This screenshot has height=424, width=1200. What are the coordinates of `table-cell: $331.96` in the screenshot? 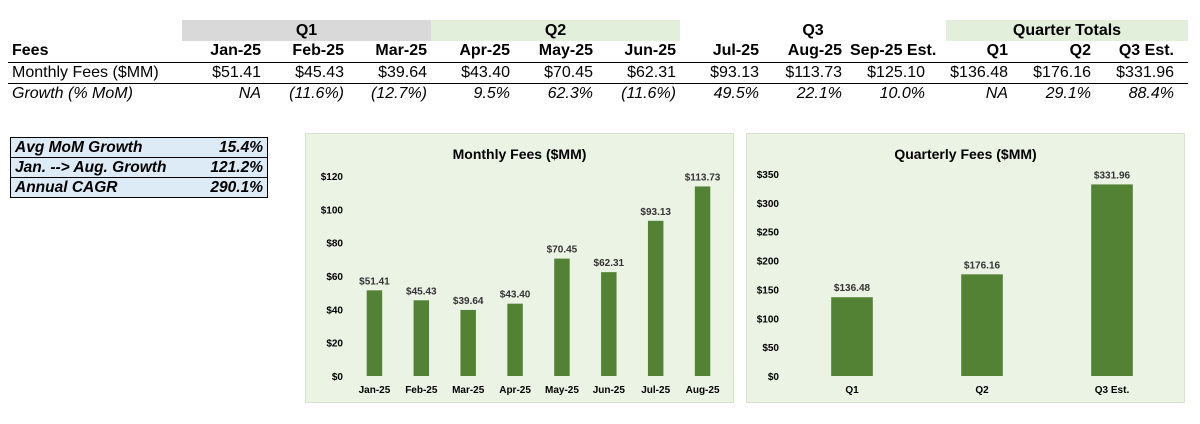 It's located at (1145, 72).